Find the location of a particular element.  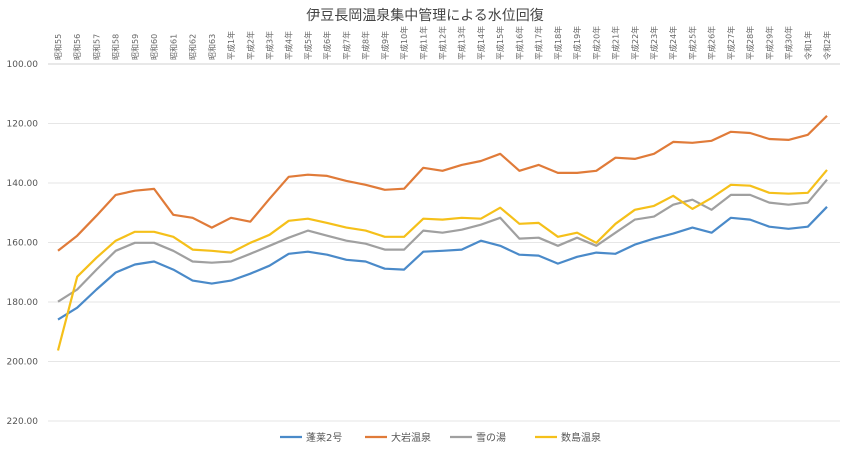

y-tick-label: 200.00 is located at coordinates (23, 363).